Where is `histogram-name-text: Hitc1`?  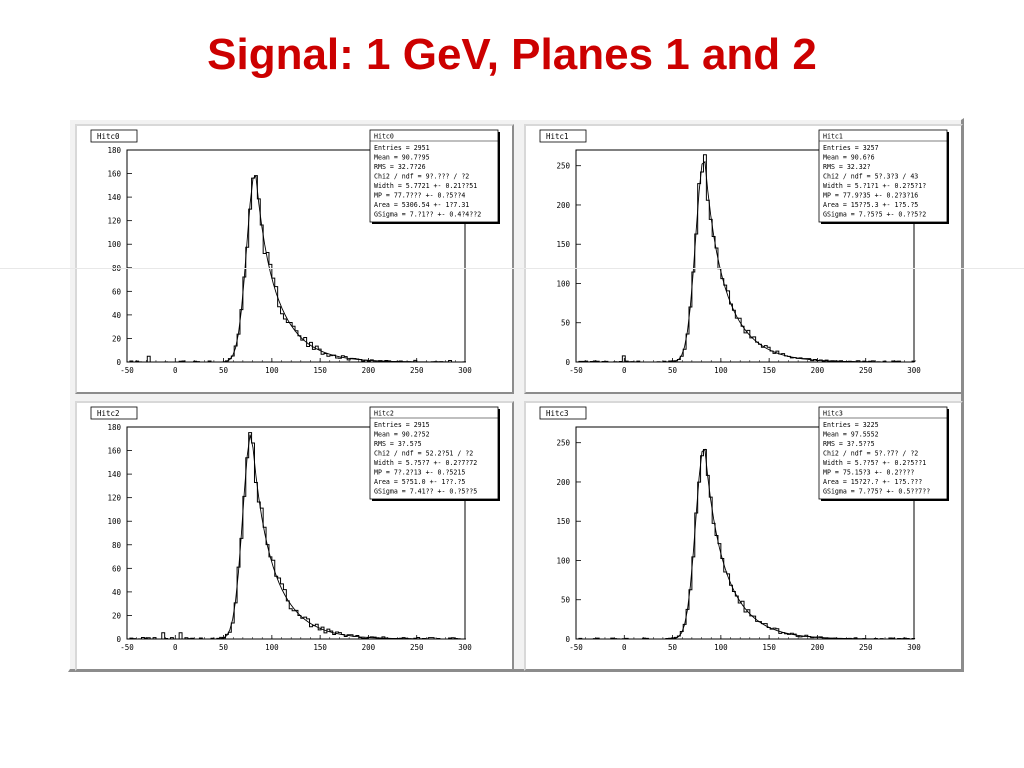 histogram-name-text: Hitc1 is located at coordinates (557, 136).